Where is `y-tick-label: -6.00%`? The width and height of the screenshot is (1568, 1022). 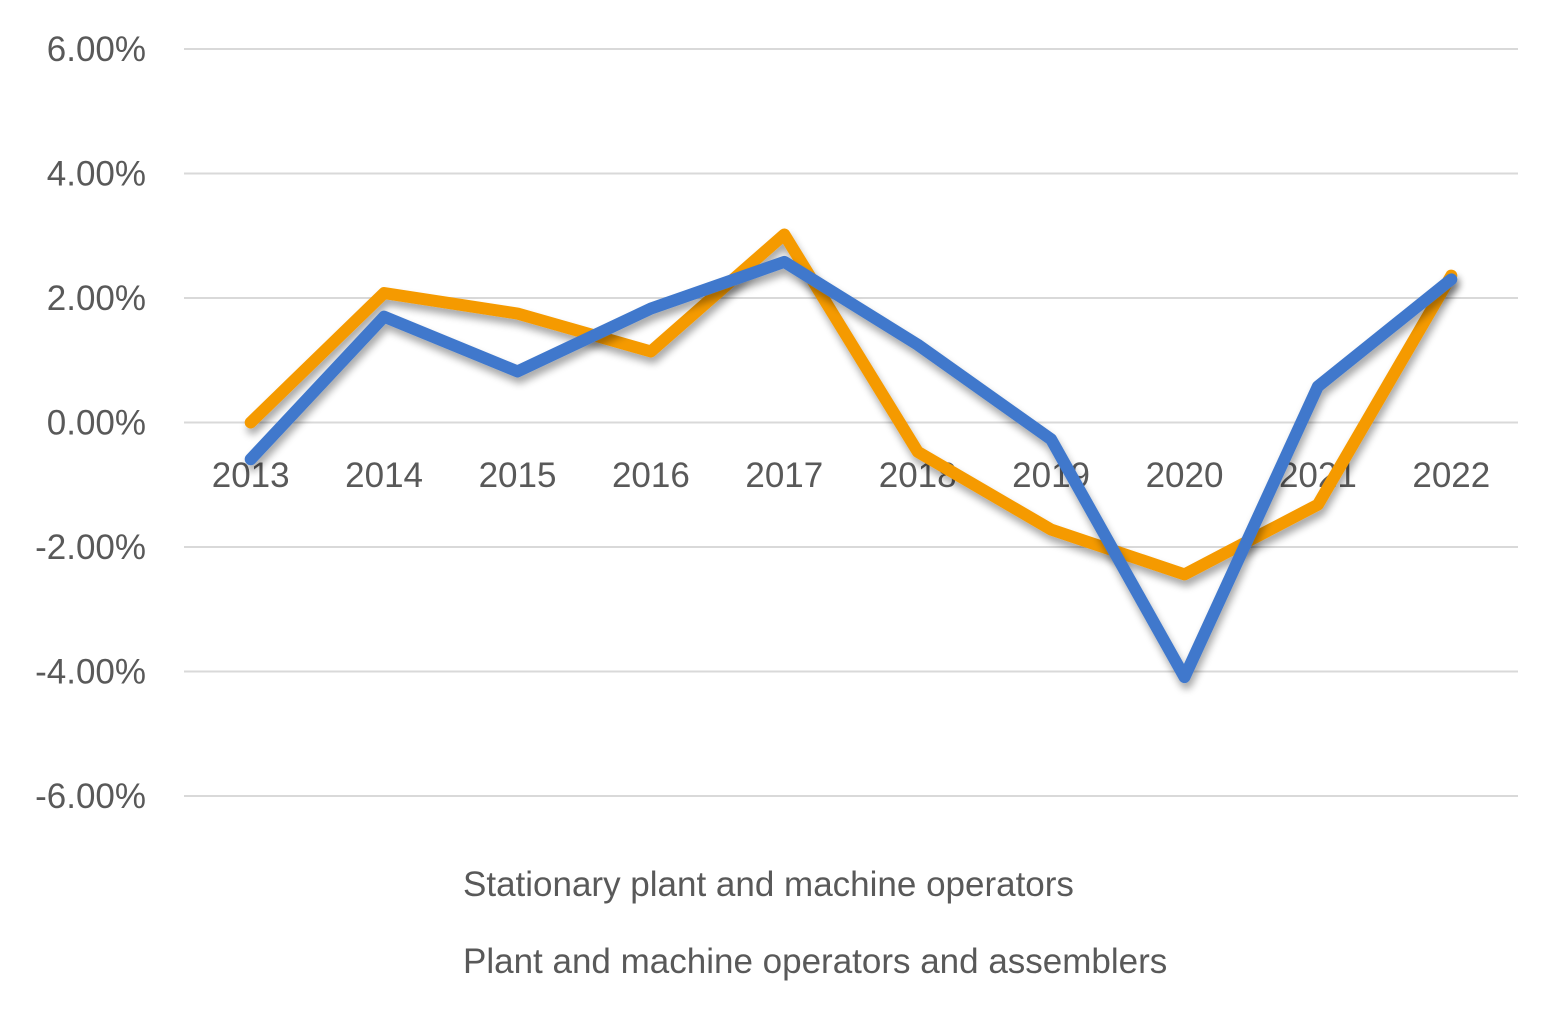 y-tick-label: -6.00% is located at coordinates (90, 796).